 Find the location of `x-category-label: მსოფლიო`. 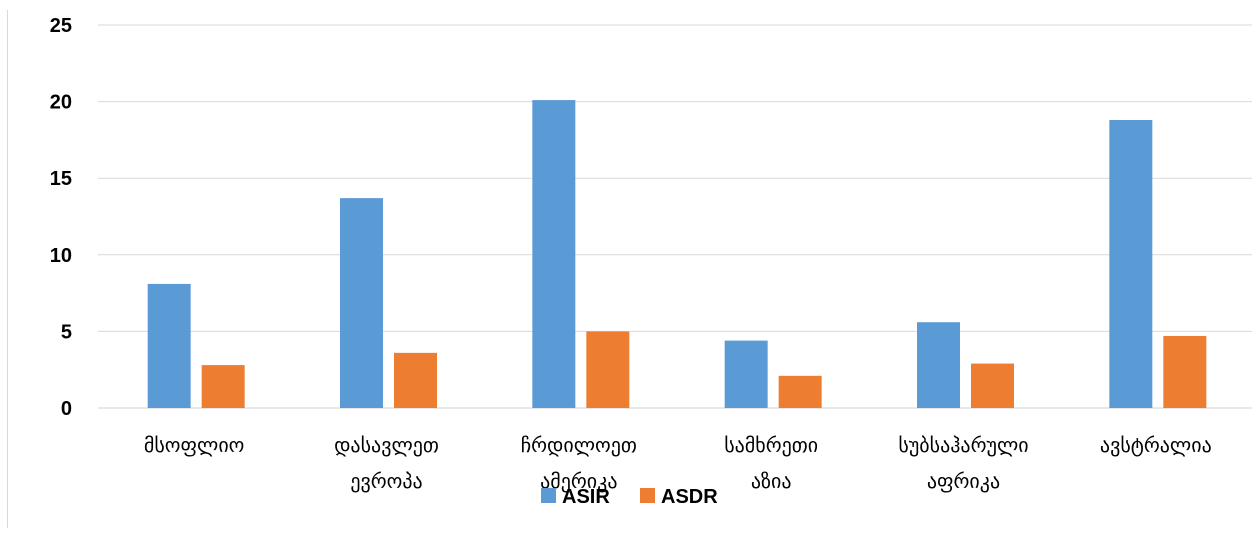

x-category-label: მსოფლიო is located at coordinates (194, 445).